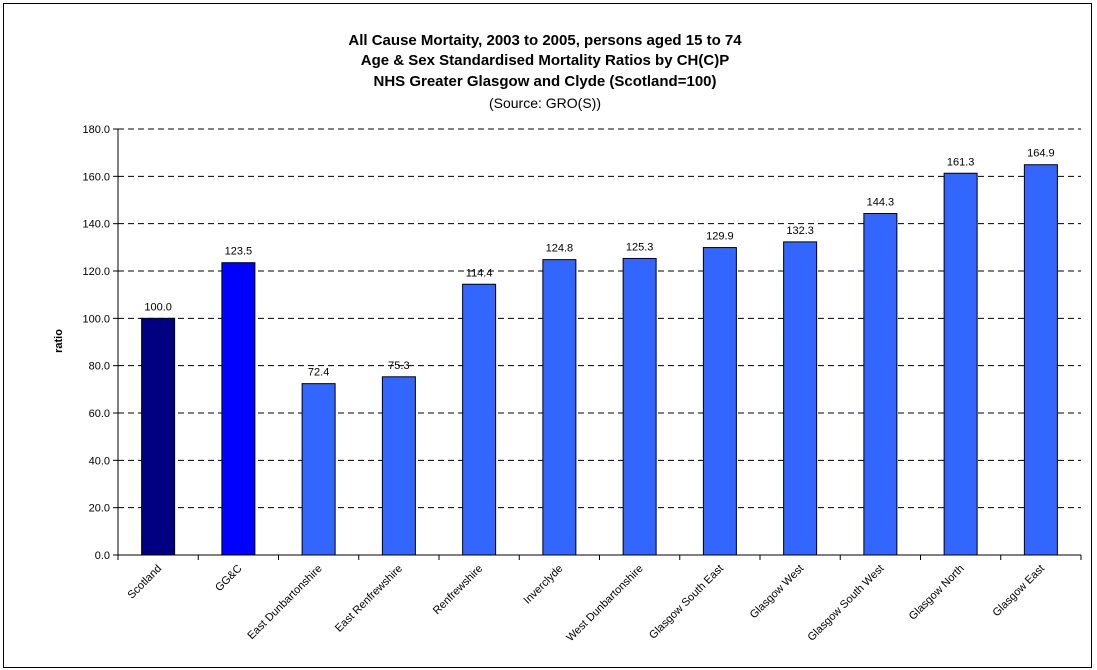 This screenshot has height=670, width=1097. What do you see at coordinates (99, 367) in the screenshot?
I see `y-tick-label-4: 80.0` at bounding box center [99, 367].